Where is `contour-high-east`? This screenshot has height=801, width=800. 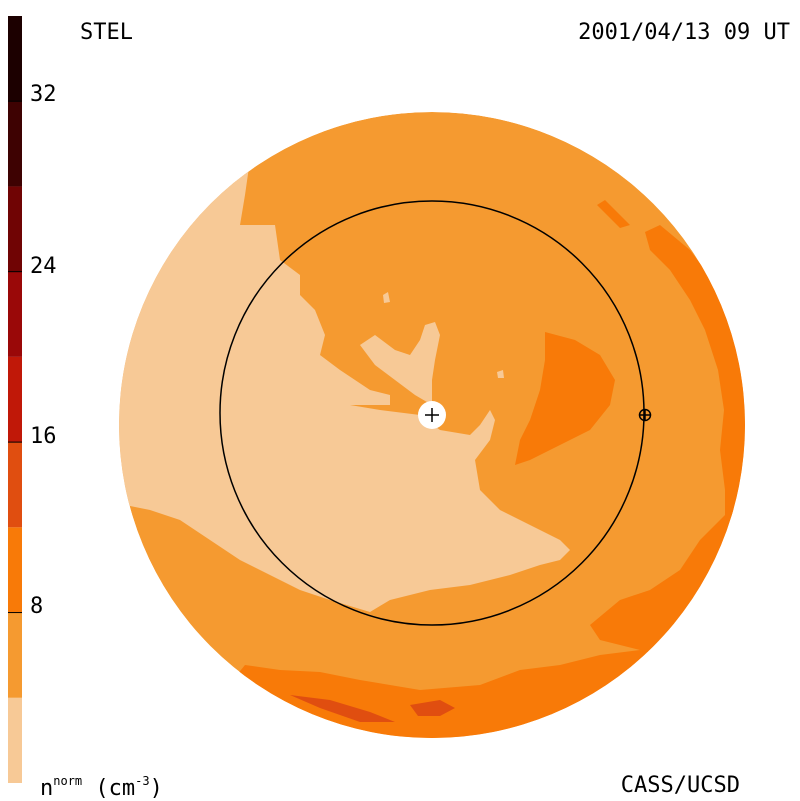
contour-high-east is located at coordinates (695, 372).